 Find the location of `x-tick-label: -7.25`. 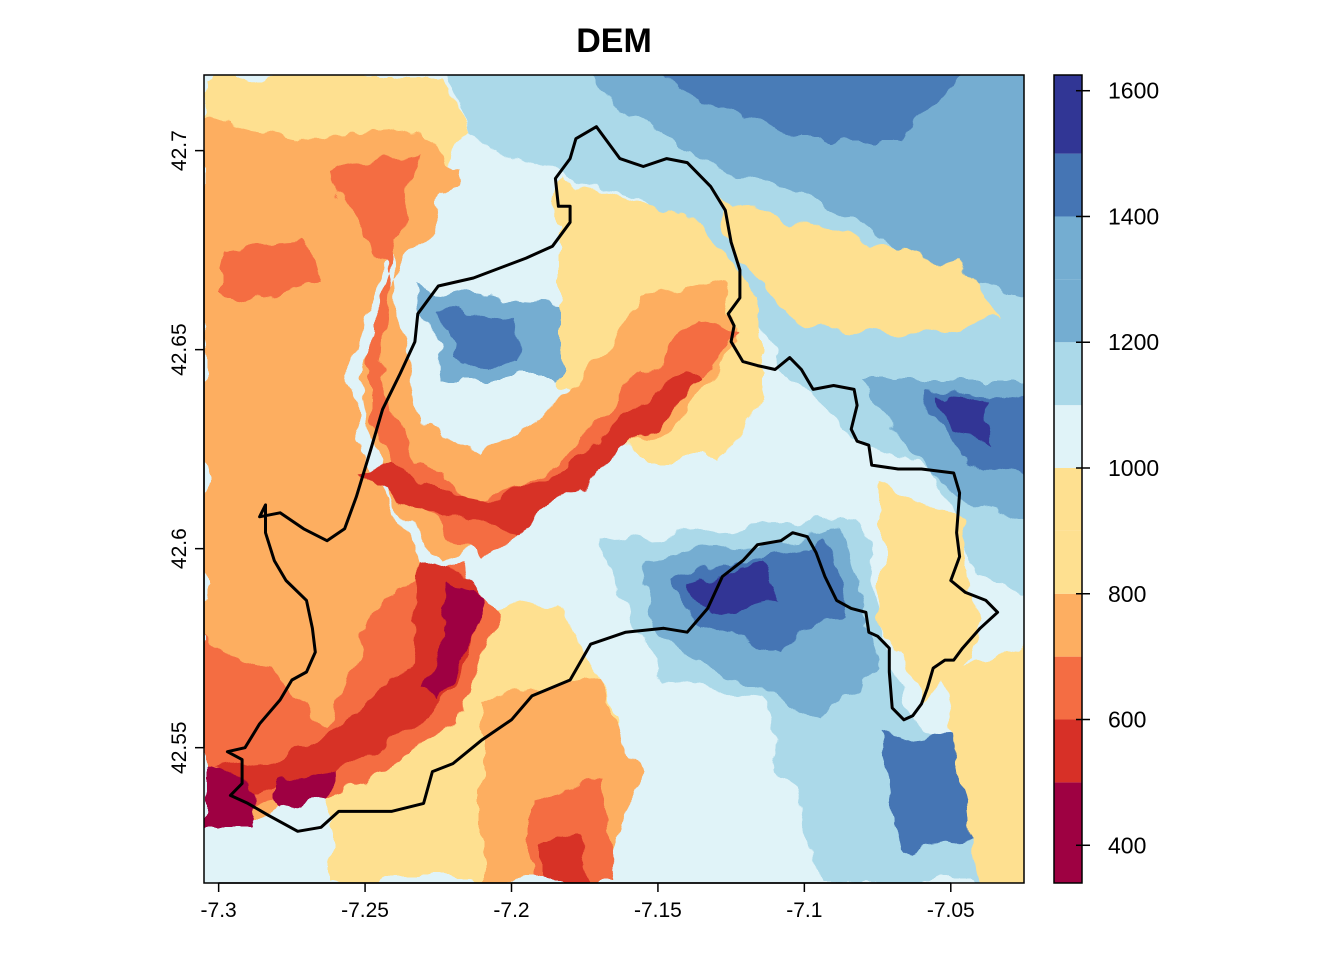

x-tick-label: -7.25 is located at coordinates (365, 910).